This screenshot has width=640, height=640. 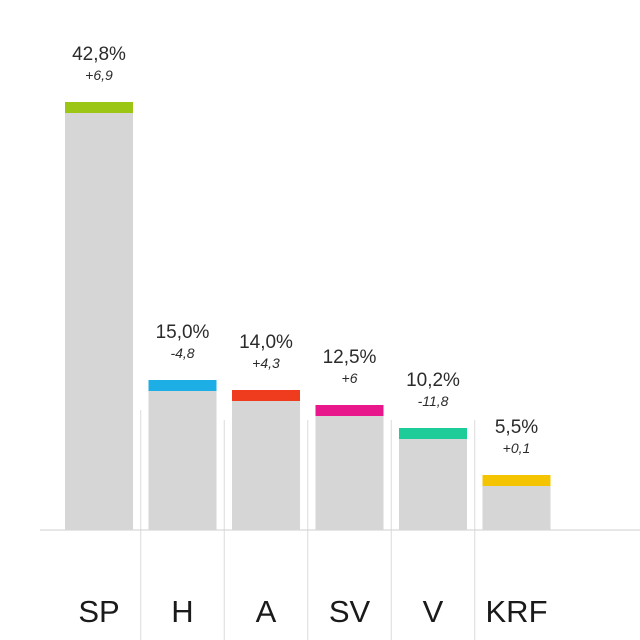 What do you see at coordinates (433, 380) in the screenshot?
I see `value-label-v: 10,2%` at bounding box center [433, 380].